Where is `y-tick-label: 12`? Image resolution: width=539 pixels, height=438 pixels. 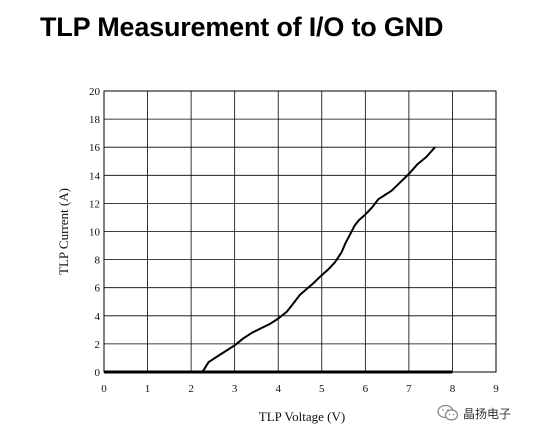
y-tick-label: 12 is located at coordinates (94, 204).